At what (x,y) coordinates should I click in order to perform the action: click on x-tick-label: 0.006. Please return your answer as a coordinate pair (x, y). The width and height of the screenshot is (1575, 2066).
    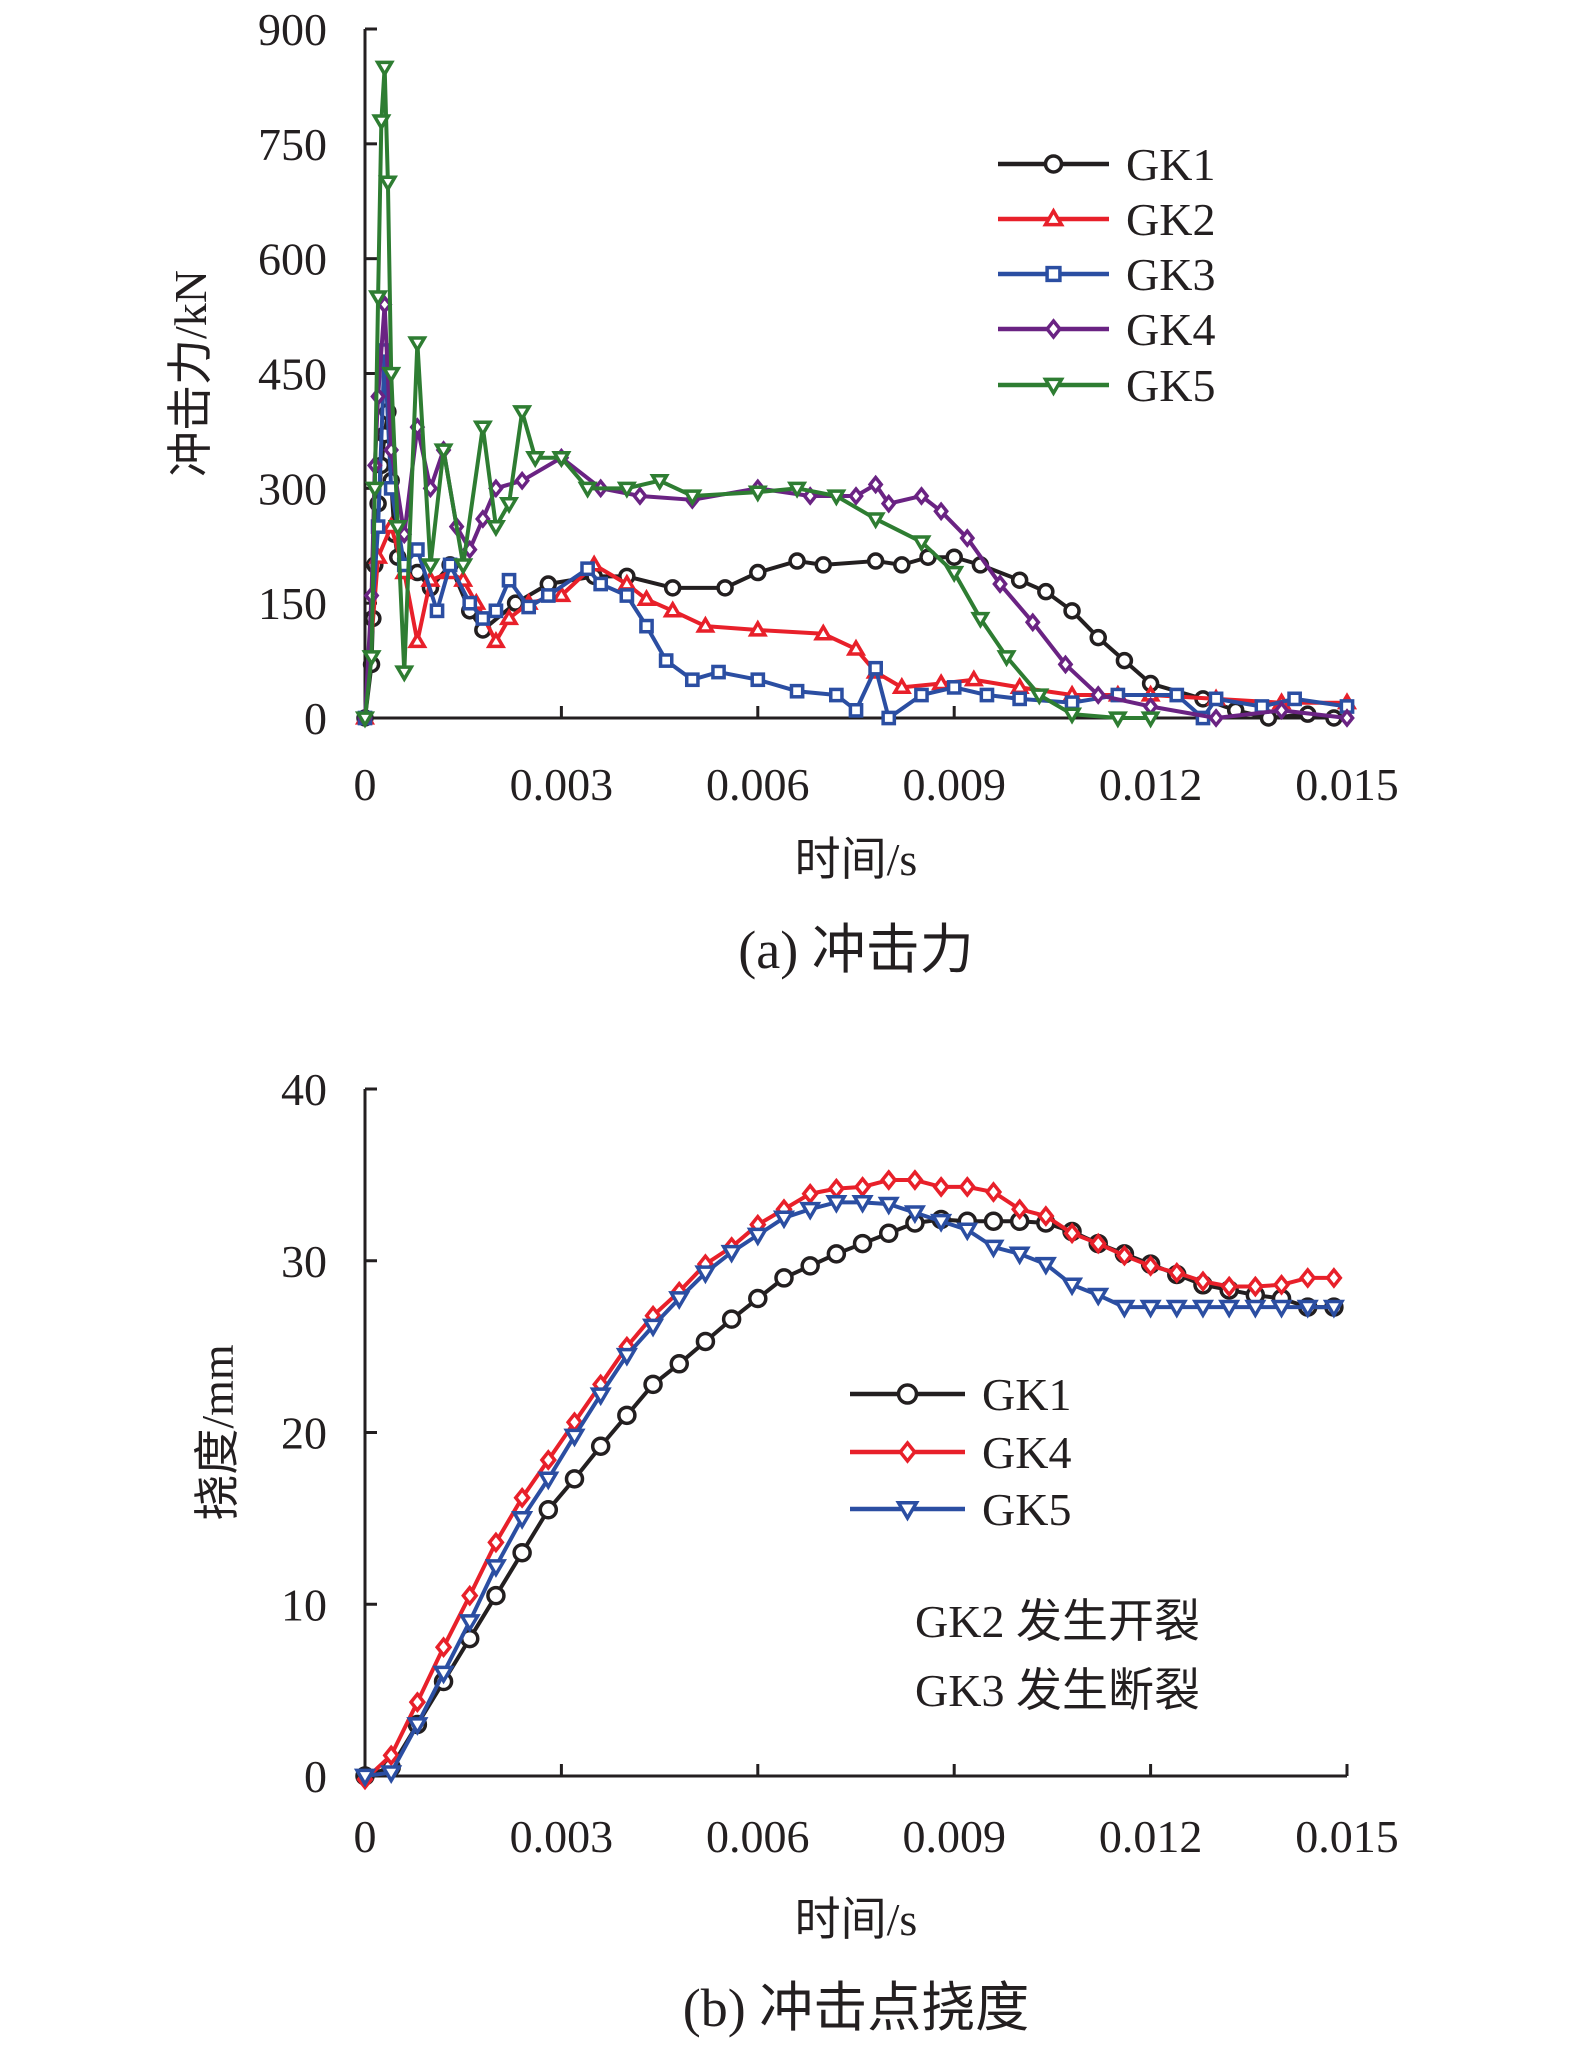
    Looking at the image, I should click on (758, 1836).